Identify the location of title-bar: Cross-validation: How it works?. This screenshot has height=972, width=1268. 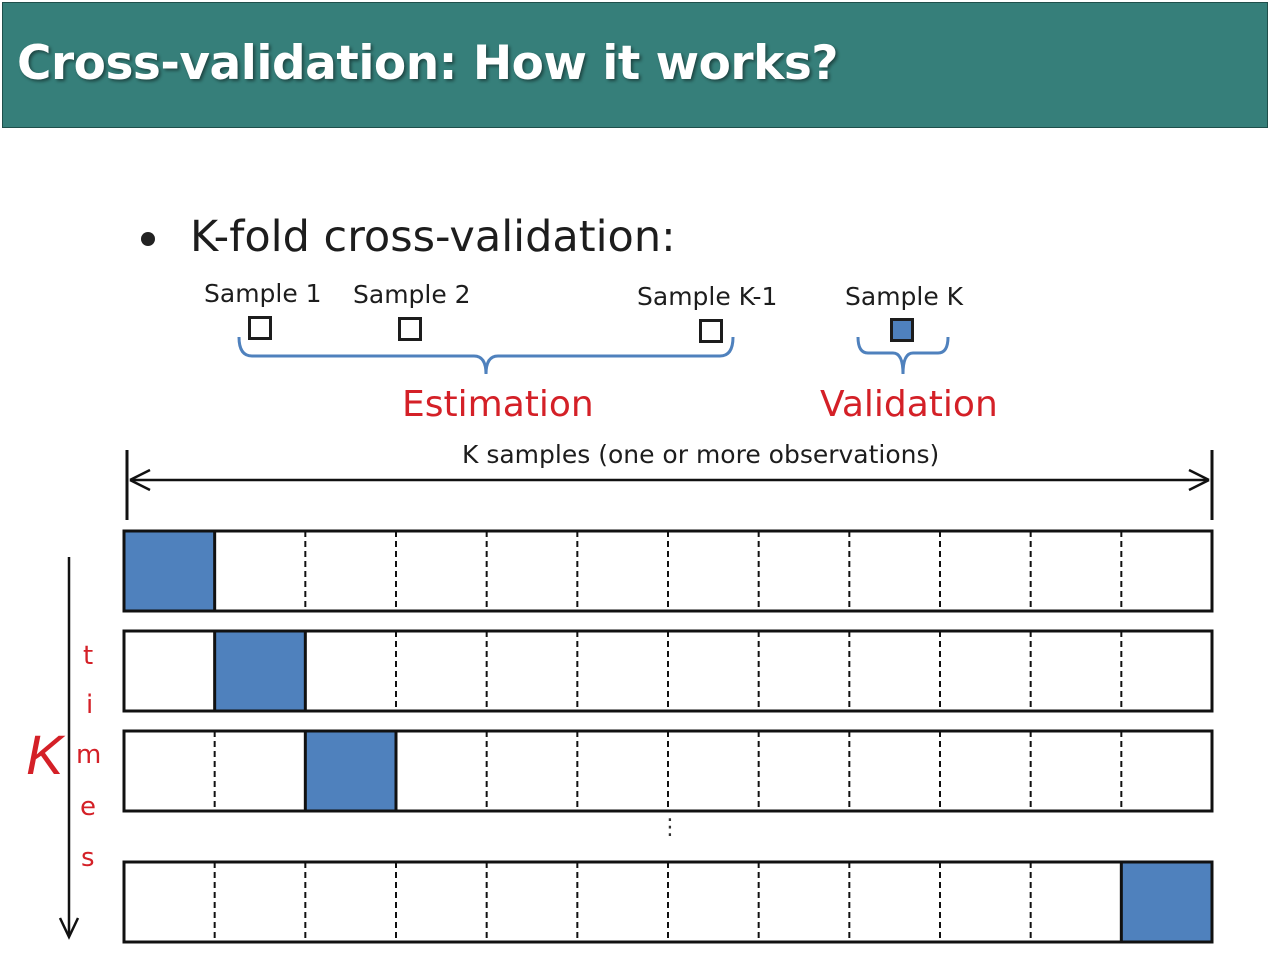
(635, 65).